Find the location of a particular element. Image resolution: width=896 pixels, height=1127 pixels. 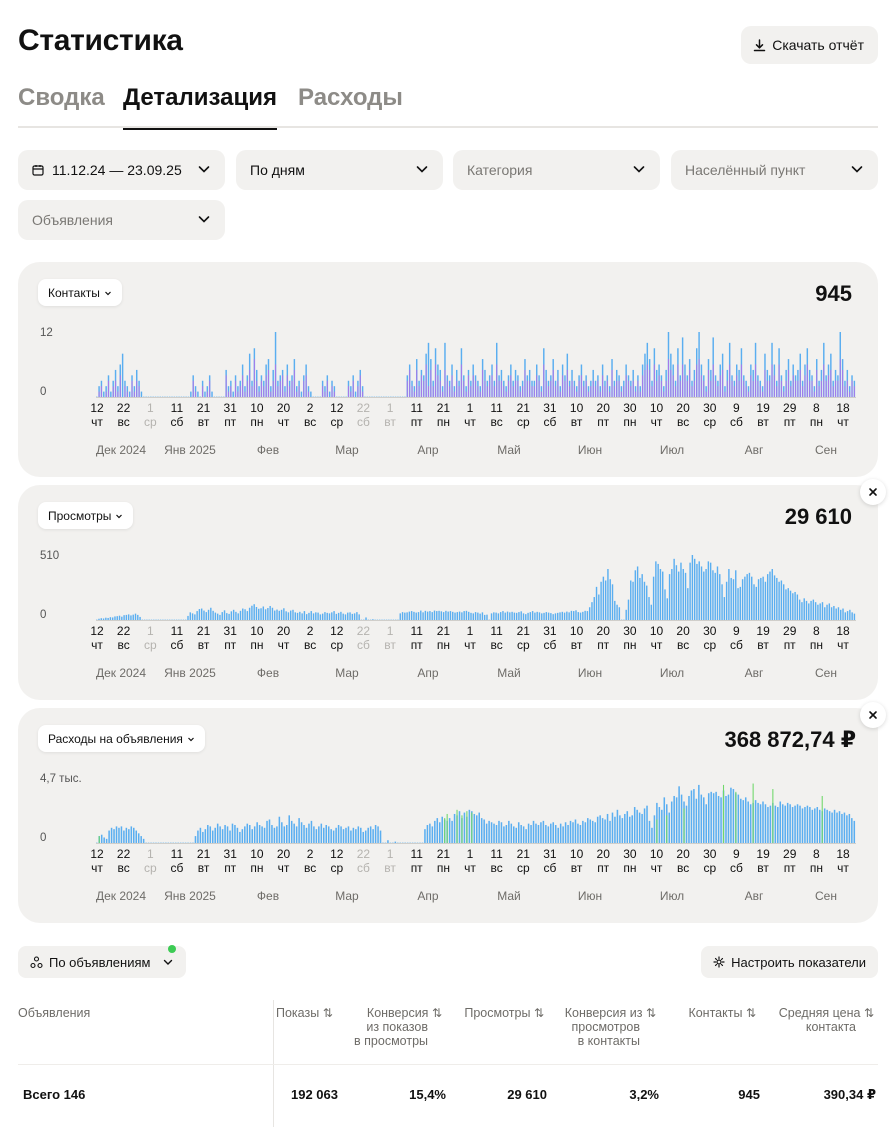

x-month-label: Фев is located at coordinates (268, 450).